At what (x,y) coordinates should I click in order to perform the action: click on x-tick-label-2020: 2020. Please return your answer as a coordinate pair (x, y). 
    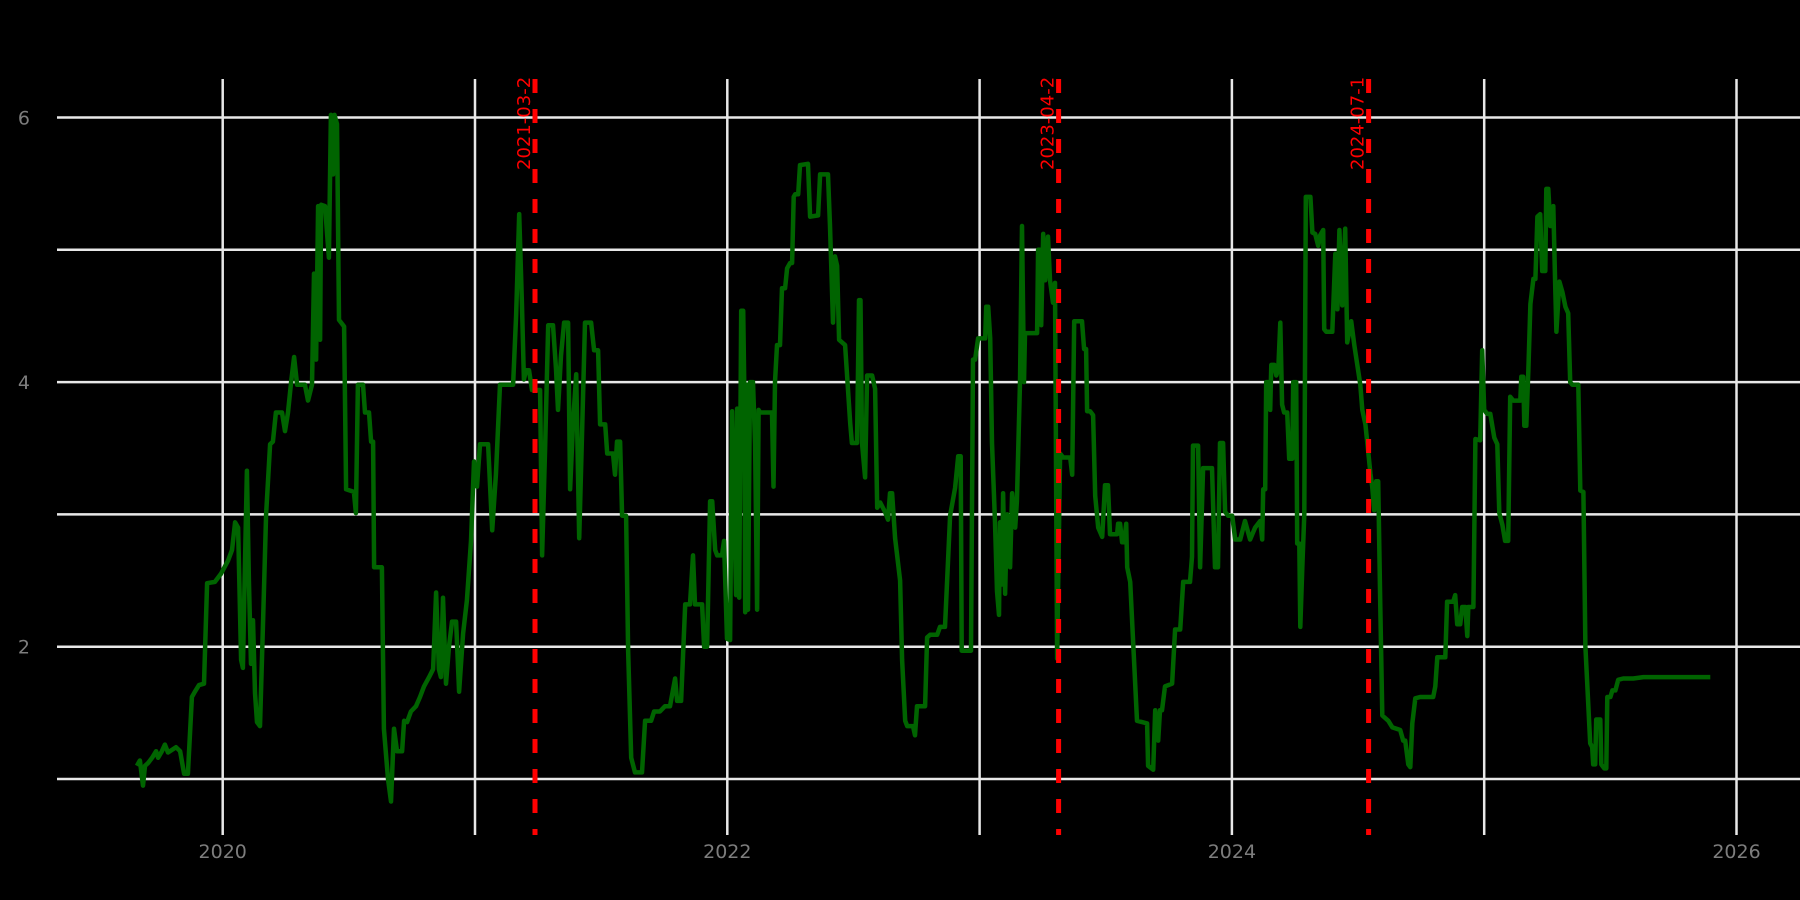
    Looking at the image, I should click on (223, 852).